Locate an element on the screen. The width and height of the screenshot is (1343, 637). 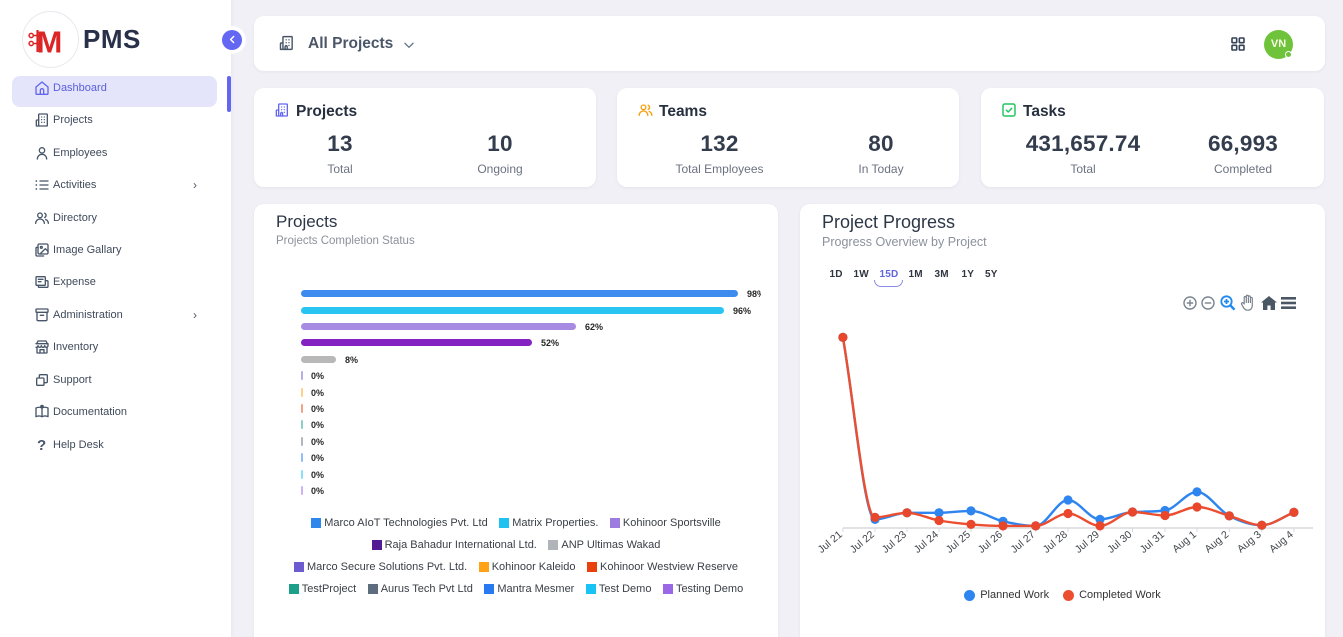
svg-text: Jul 28 is located at coordinates (1055, 542).